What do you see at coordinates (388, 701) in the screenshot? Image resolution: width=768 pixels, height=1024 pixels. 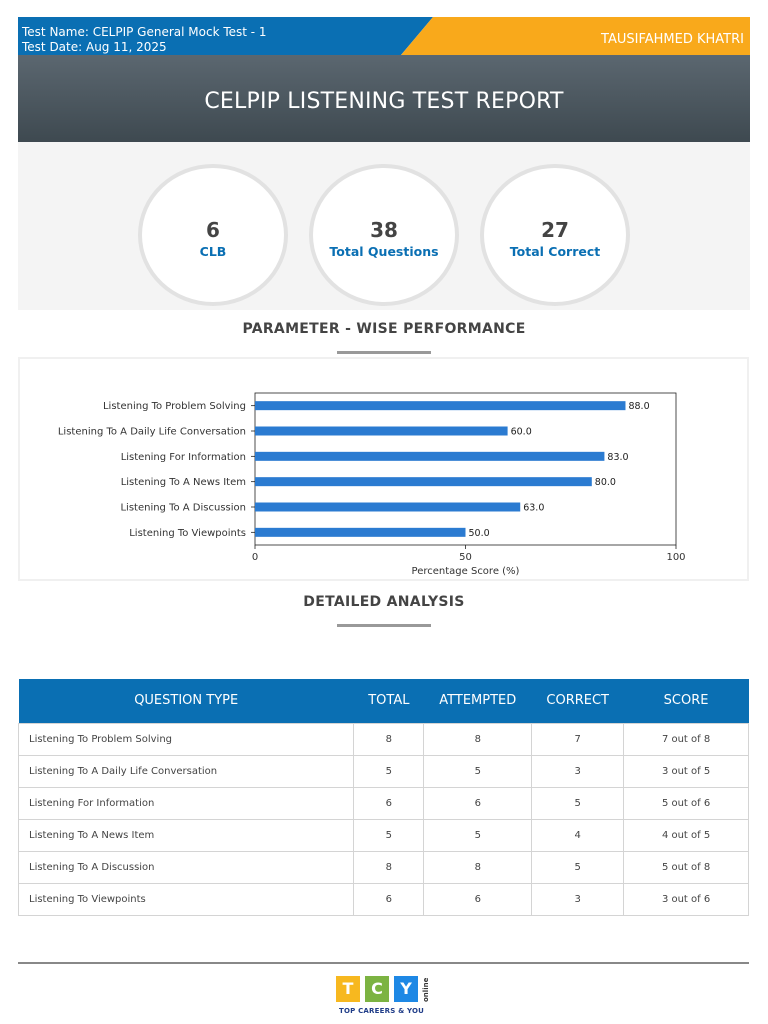 I see `header-total: TOTAL` at bounding box center [388, 701].